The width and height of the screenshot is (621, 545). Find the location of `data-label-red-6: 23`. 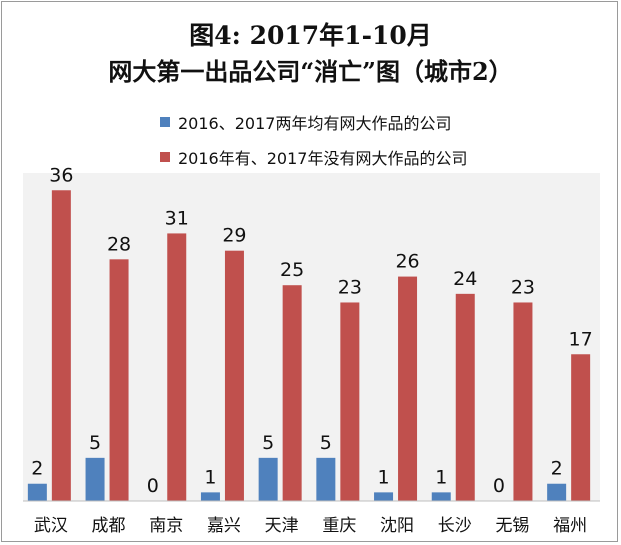

data-label-red-6: 23 is located at coordinates (350, 287).